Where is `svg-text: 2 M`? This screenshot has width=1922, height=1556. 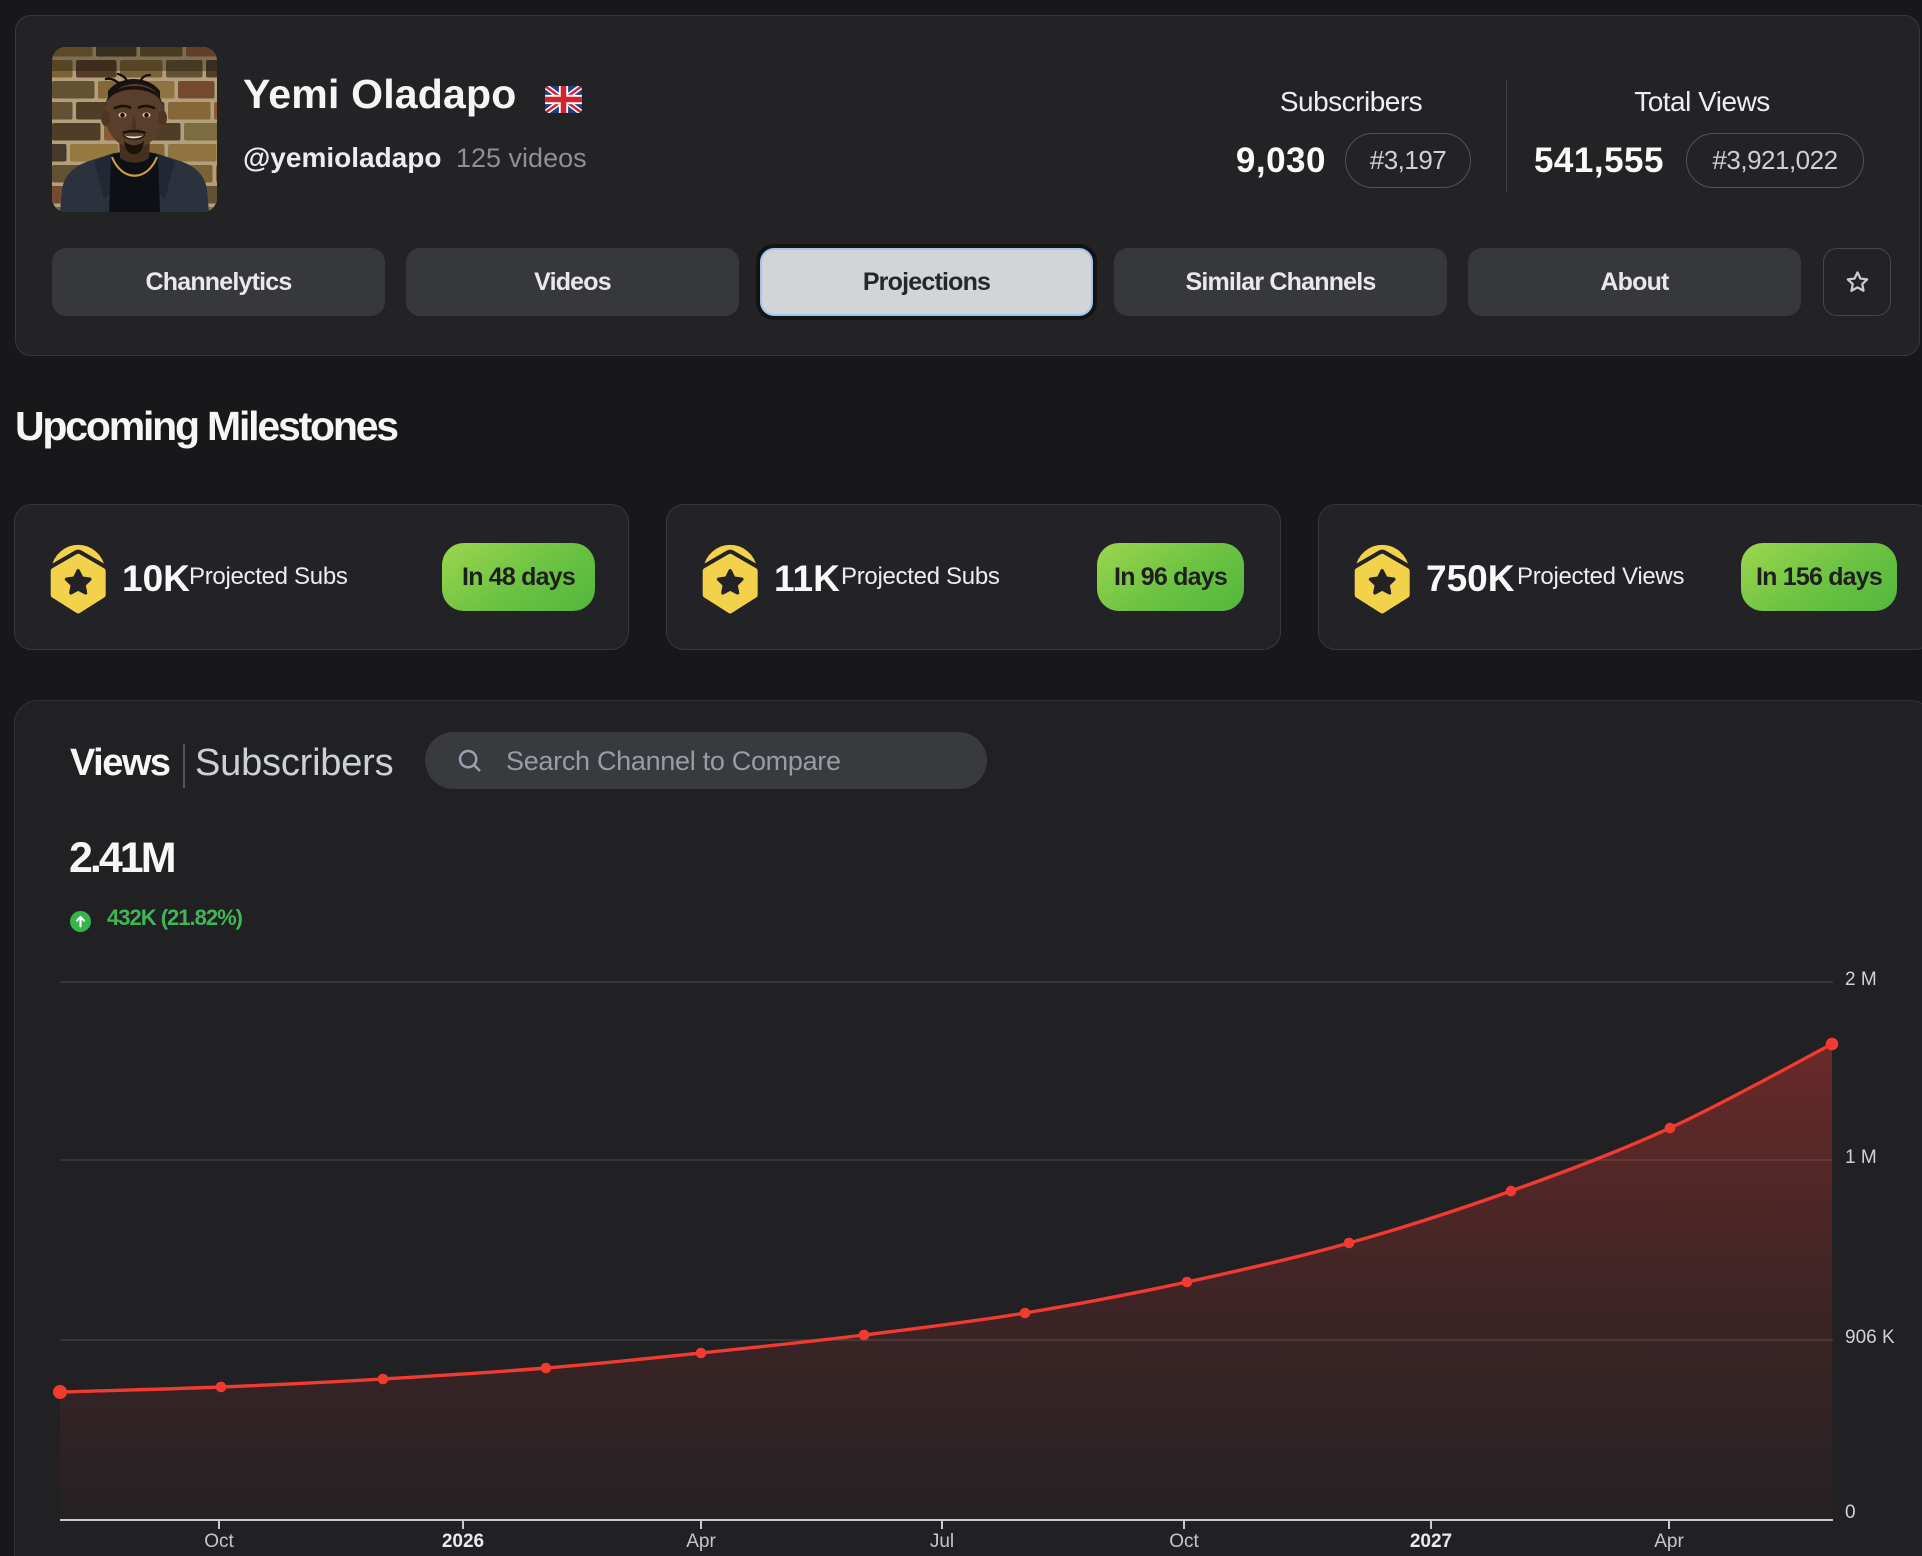 svg-text: 2 M is located at coordinates (1861, 979).